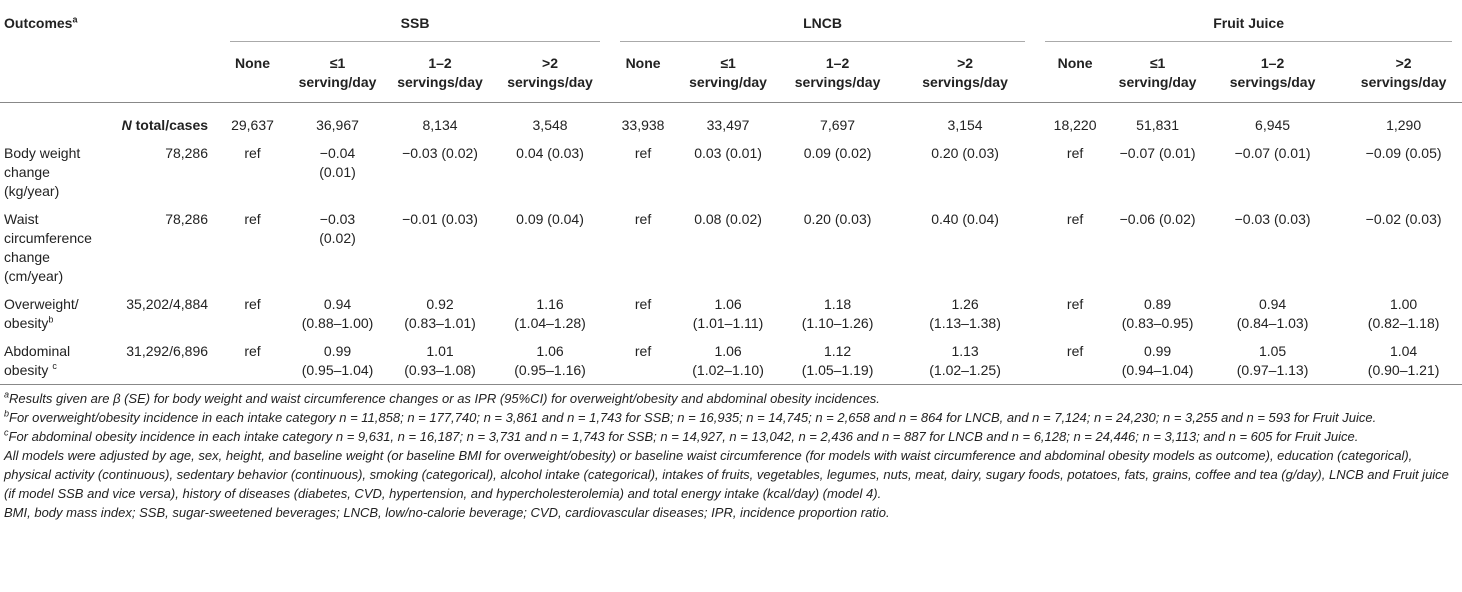 The image size is (1462, 592). What do you see at coordinates (965, 247) in the screenshot?
I see `cell: 0.40 (0.04)` at bounding box center [965, 247].